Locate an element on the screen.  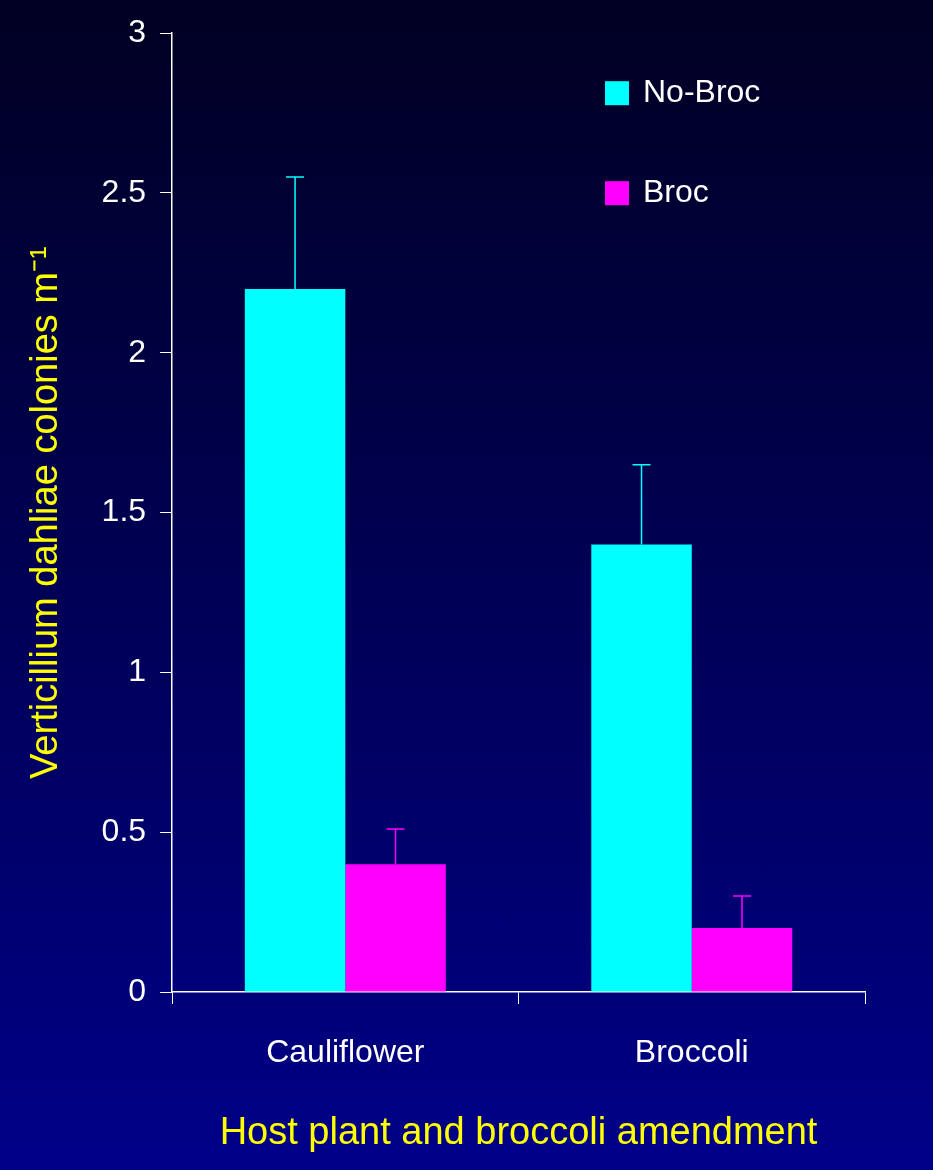
legend-label: No-Broc is located at coordinates (702, 91).